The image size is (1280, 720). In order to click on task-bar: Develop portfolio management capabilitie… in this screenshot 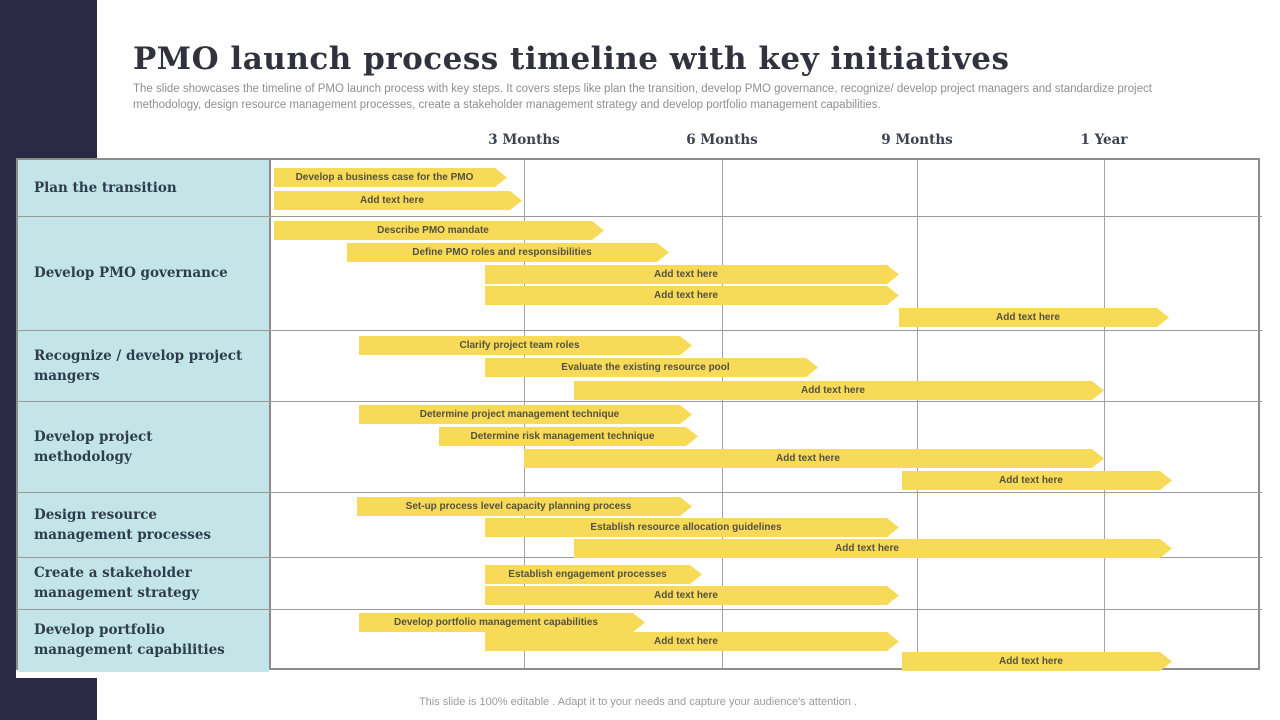, I will do `click(502, 622)`.